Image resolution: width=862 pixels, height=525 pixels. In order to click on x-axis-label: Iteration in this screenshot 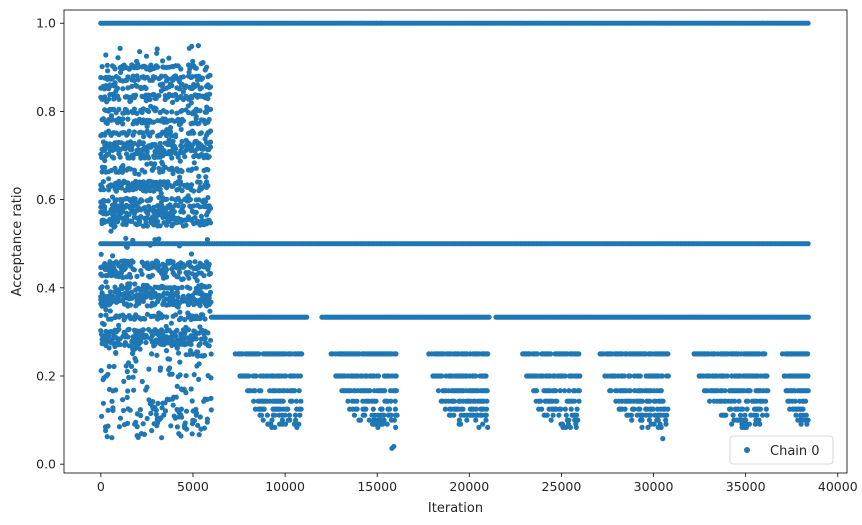, I will do `click(455, 508)`.